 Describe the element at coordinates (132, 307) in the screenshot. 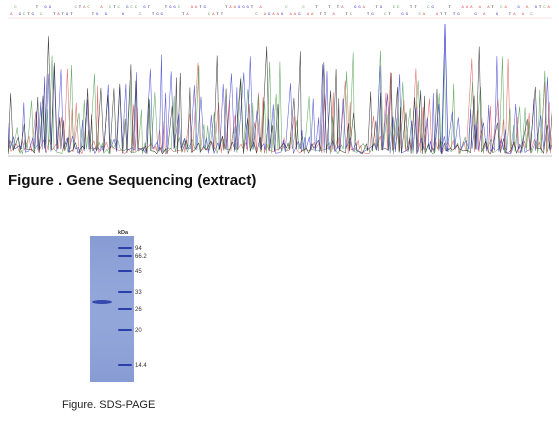

I see `ladder-lane: 94 66.2 45 33 26 20 14.4` at that location.